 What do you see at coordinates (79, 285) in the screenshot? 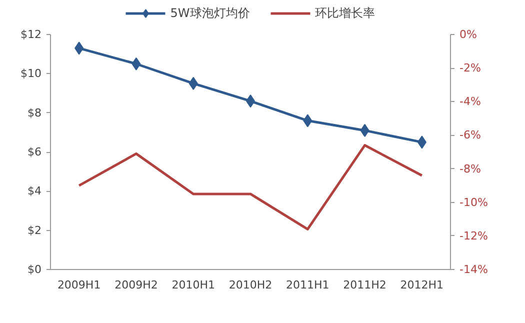
I see `x-tick-label: 2009H1` at bounding box center [79, 285].